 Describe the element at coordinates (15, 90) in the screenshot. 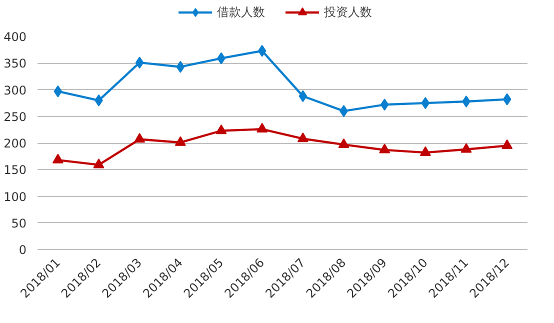

I see `y-tick-label: 300` at that location.